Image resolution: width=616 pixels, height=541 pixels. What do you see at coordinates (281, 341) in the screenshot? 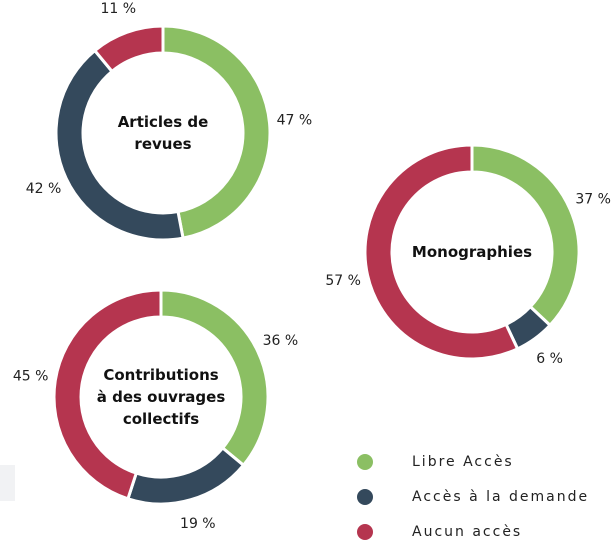
I see `value-label: 36 %` at bounding box center [281, 341].